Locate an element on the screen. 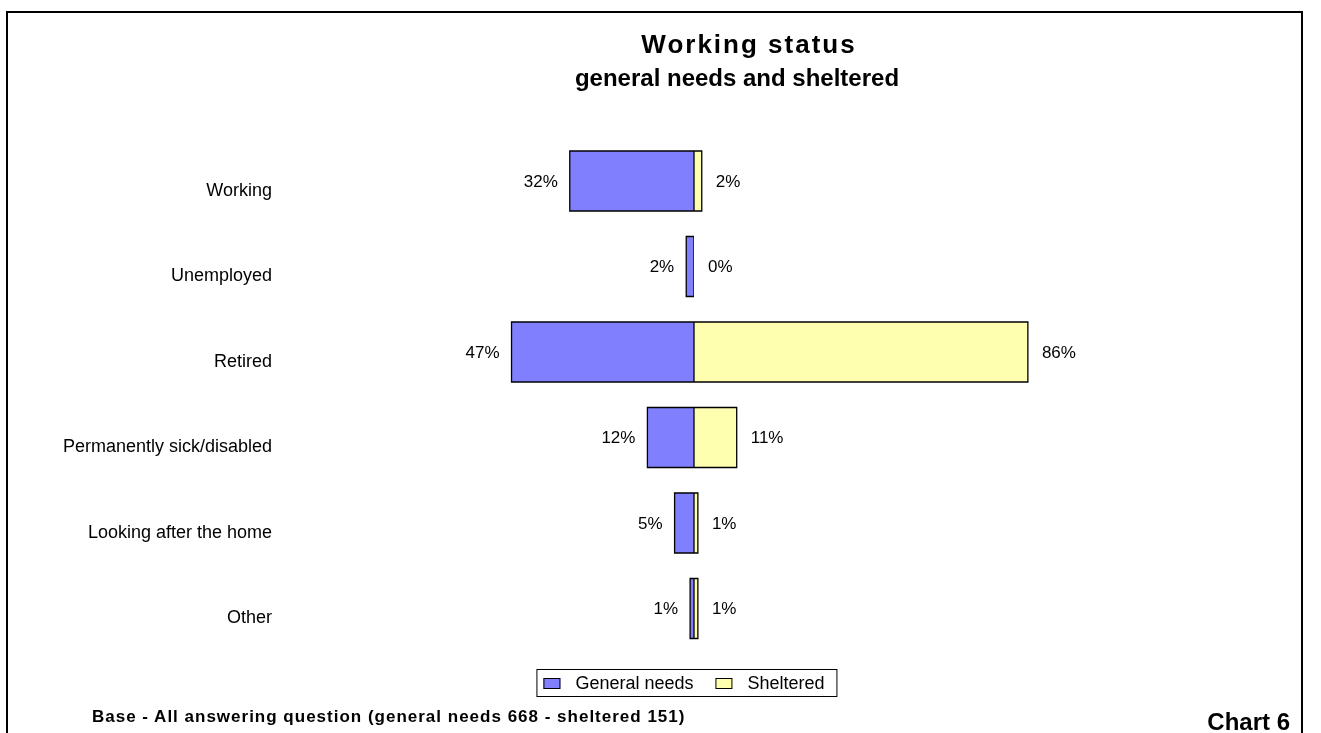 The image size is (1321, 733). text: Working status is located at coordinates (749, 44).